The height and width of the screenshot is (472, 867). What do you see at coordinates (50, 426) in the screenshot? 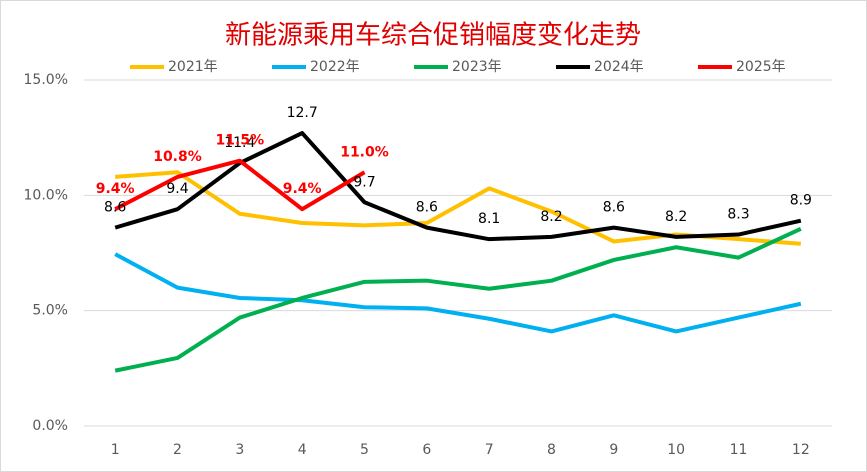
I see `y-tick-label: 0.0%` at bounding box center [50, 426].